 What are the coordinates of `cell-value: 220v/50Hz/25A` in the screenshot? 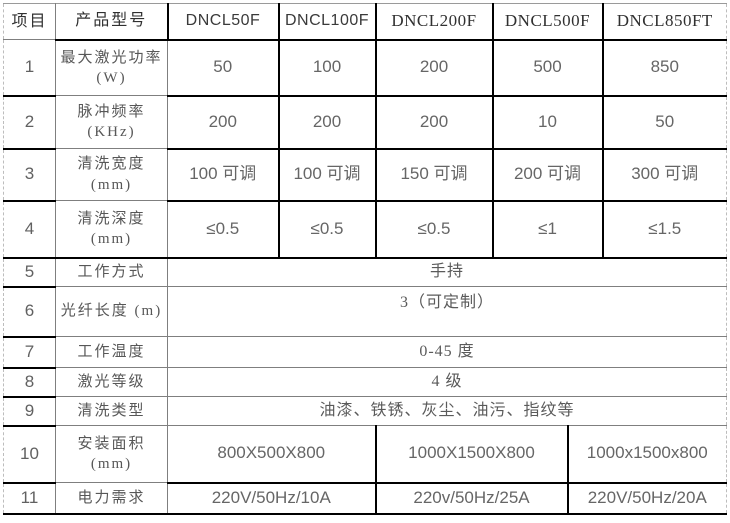 It's located at (472, 498).